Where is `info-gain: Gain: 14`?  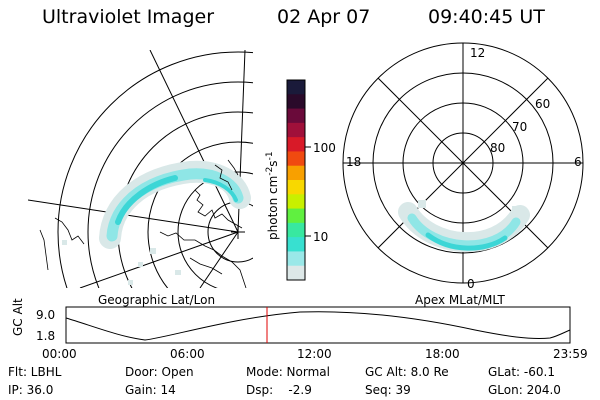 info-gain: Gain: 14 is located at coordinates (150, 390).